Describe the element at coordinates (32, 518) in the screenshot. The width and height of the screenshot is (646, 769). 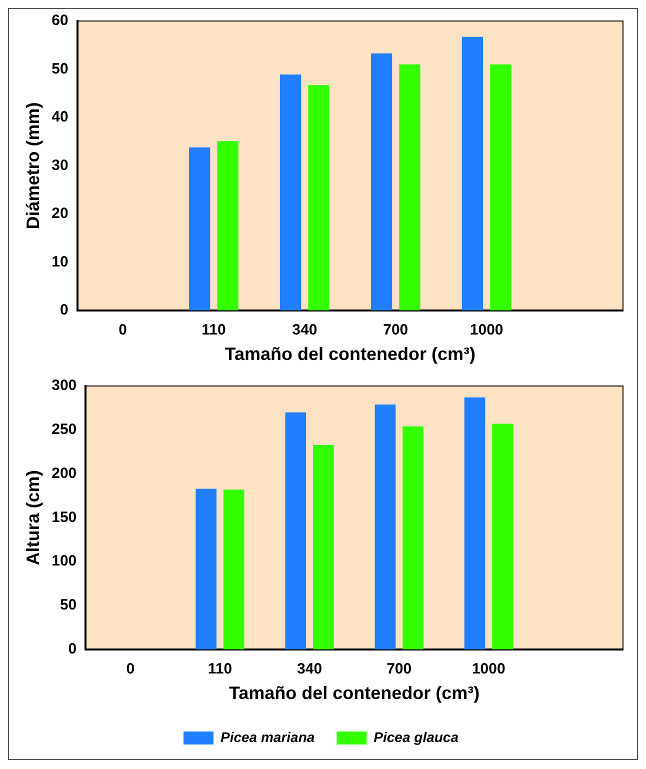
I see `y-axis-title: Altura (cm)` at that location.